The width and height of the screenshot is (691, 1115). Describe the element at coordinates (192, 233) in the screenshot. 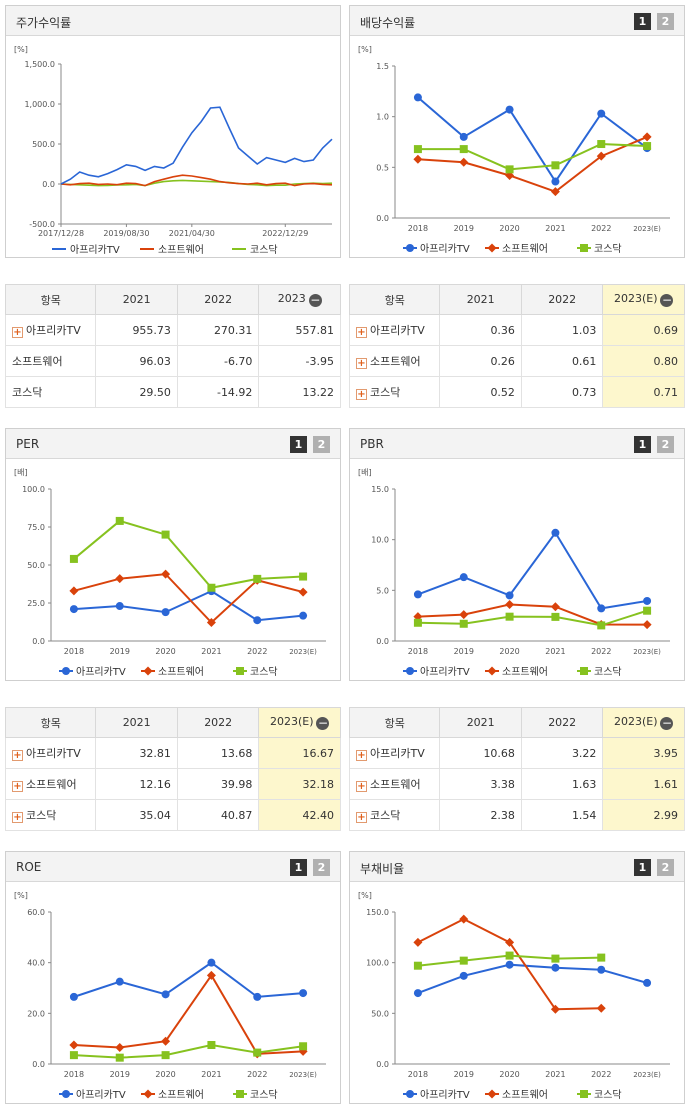

I see `x-tick-label: 2021/04/30` at that location.